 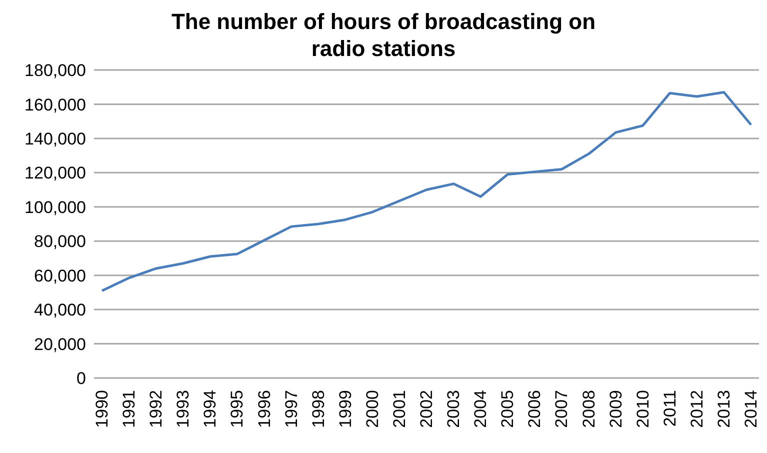 I want to click on x-tick-label: 2008, so click(x=588, y=409).